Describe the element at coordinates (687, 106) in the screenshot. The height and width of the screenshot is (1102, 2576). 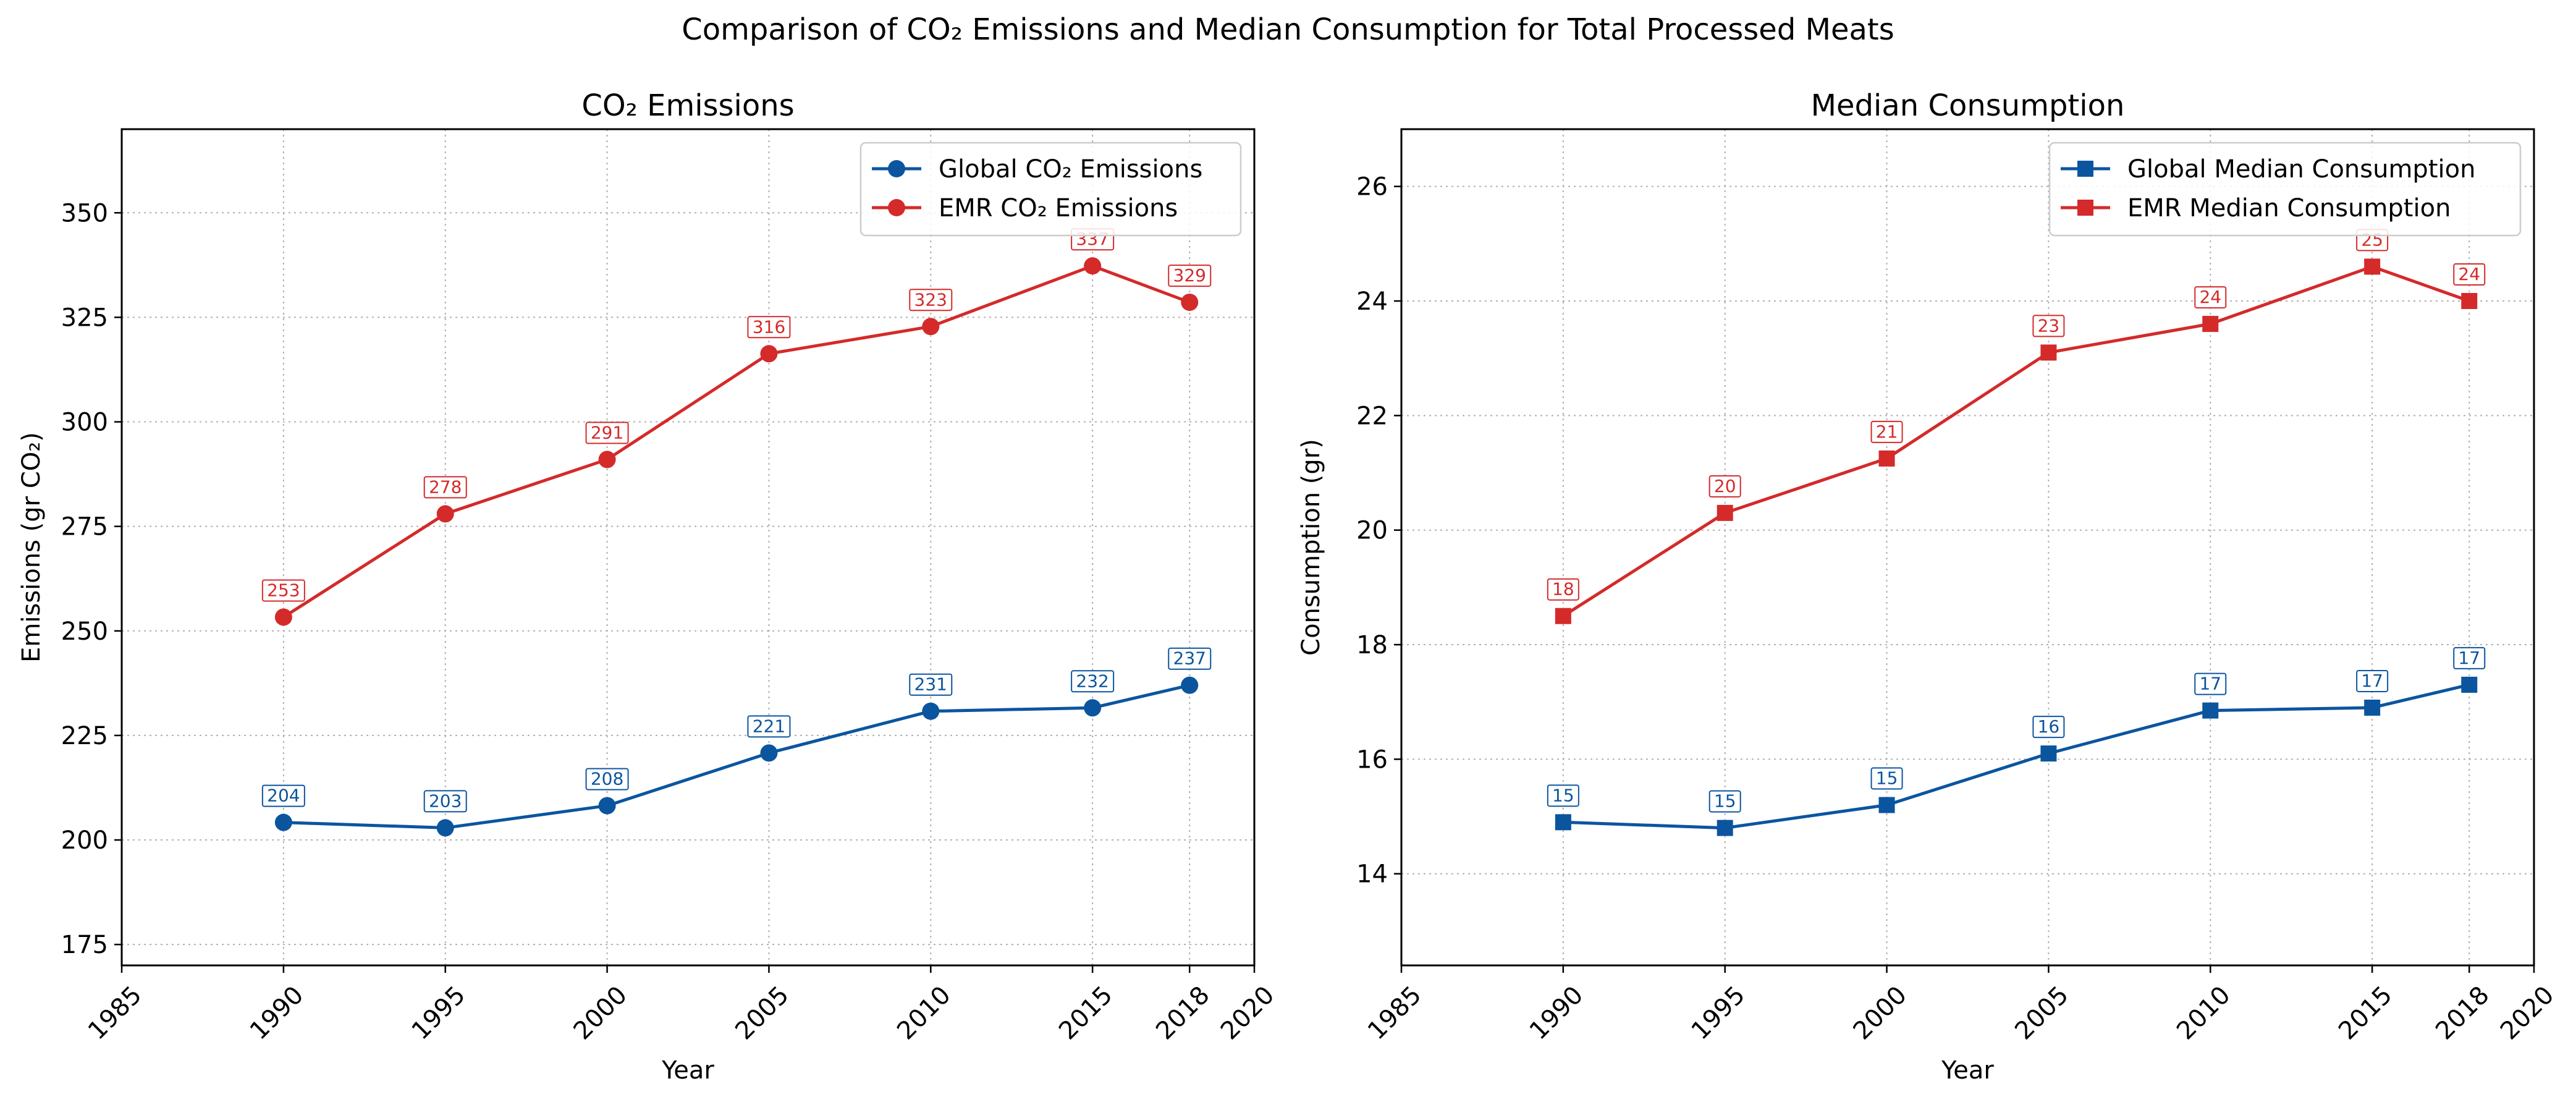
I see `chart-title: CO₂ Emissions` at that location.